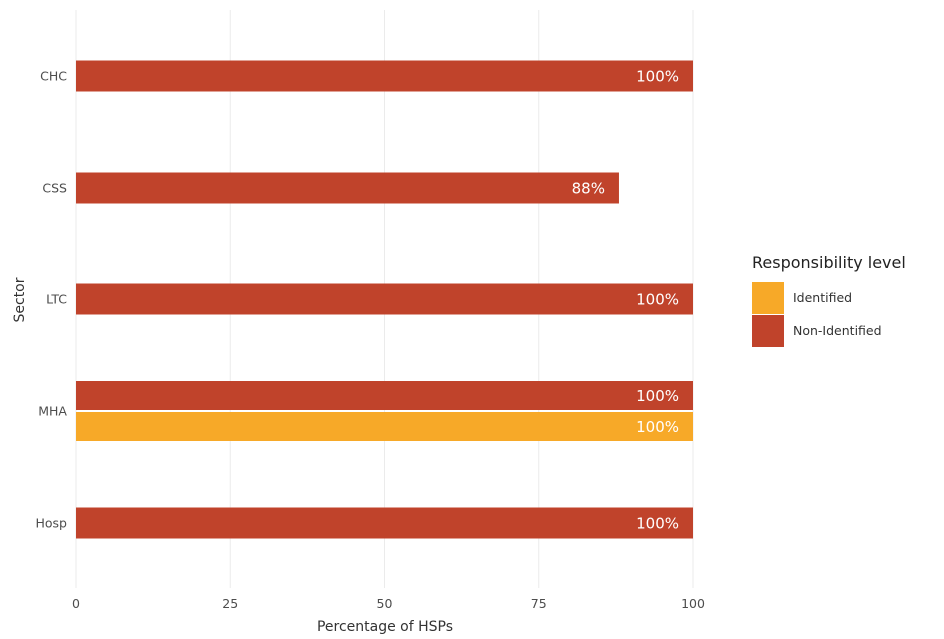 The image size is (944, 639). What do you see at coordinates (768, 298) in the screenshot?
I see `legend-swatch-identified` at bounding box center [768, 298].